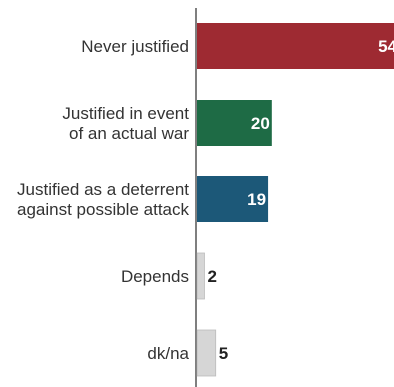 The width and height of the screenshot is (394, 387). What do you see at coordinates (211, 276) in the screenshot?
I see `value-label-3: 2` at bounding box center [211, 276].